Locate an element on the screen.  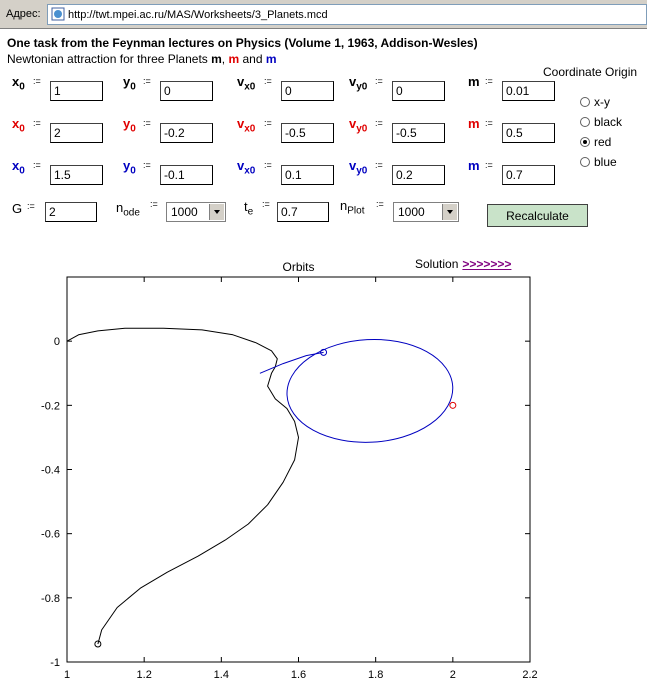
planet-0-vy0-label: vy0 is located at coordinates (358, 83).